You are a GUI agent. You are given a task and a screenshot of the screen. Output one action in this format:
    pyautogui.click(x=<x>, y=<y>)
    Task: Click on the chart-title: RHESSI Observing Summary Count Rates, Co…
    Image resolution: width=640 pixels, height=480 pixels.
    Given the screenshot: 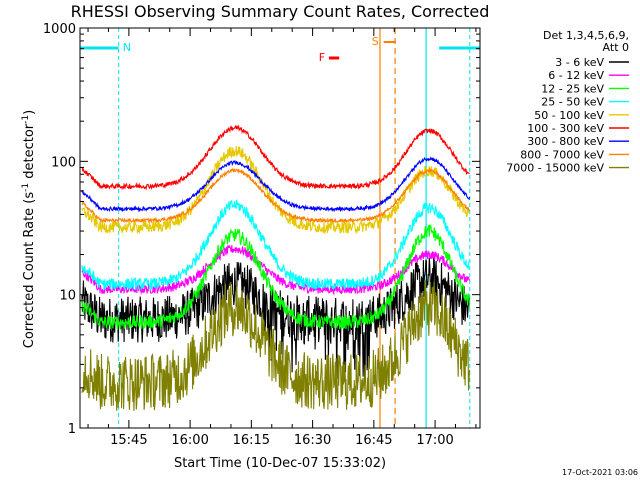 What is the action you would take?
    pyautogui.click(x=280, y=11)
    